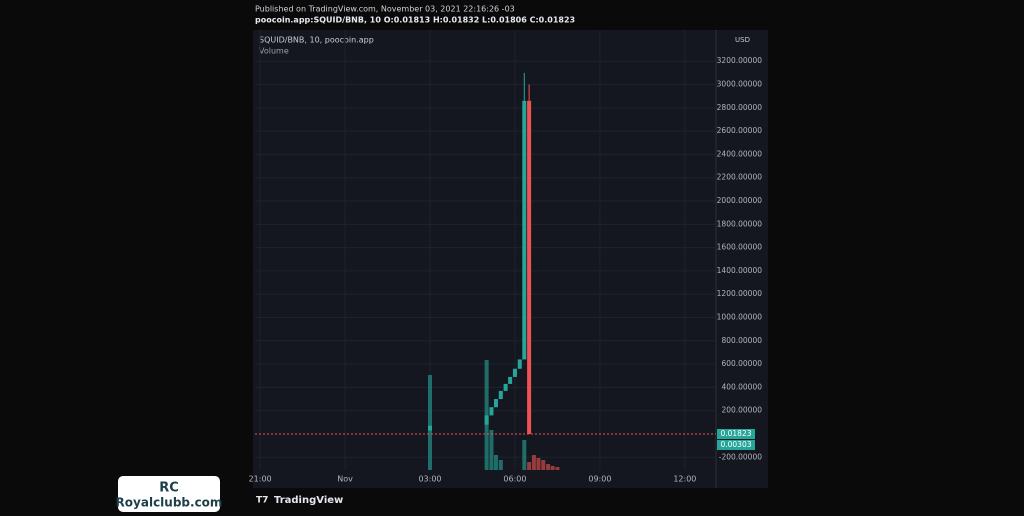 Image resolution: width=1024 pixels, height=516 pixels. What do you see at coordinates (308, 500) in the screenshot?
I see `brand: TradingView` at bounding box center [308, 500].